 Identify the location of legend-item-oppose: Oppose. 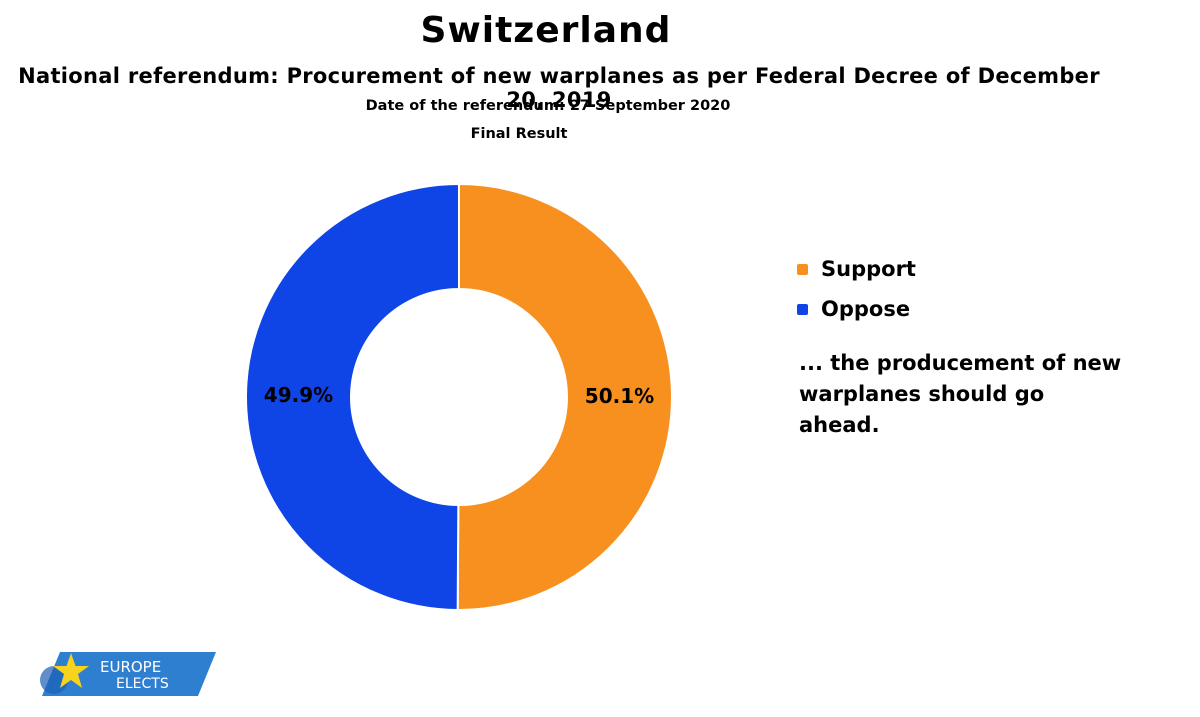
(856, 309).